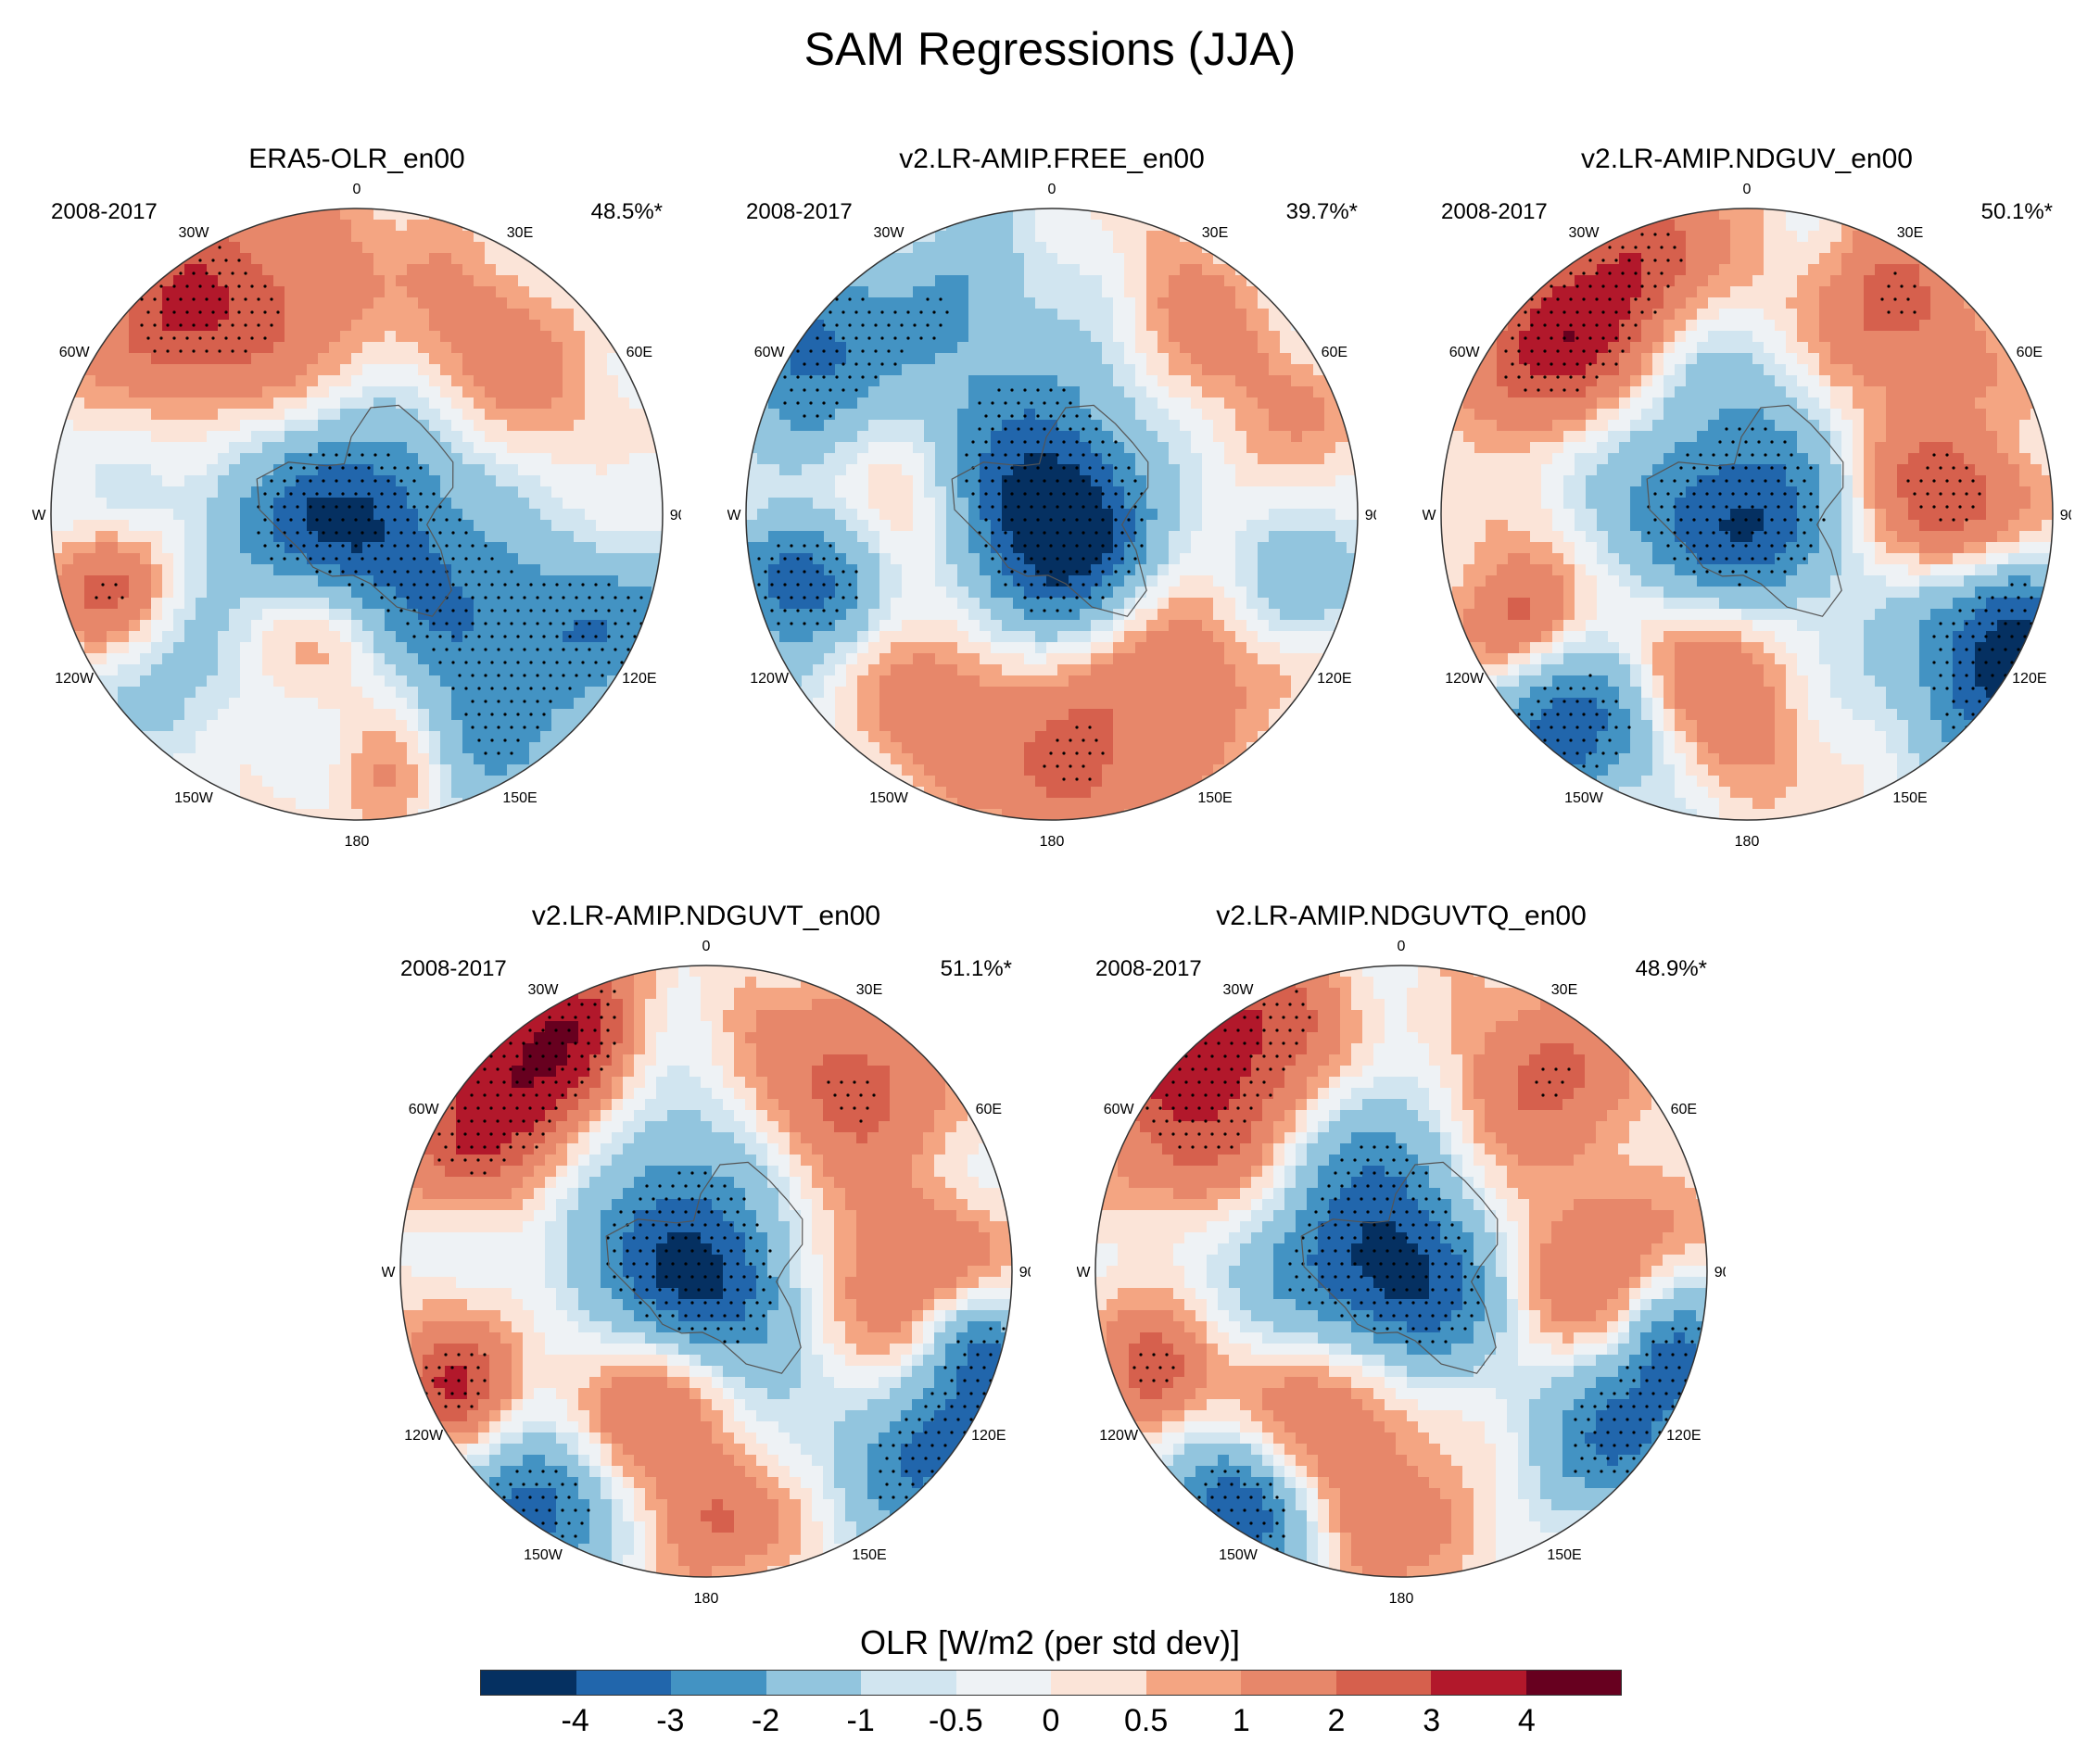 This screenshot has height=1754, width=2100. Describe the element at coordinates (1050, 49) in the screenshot. I see `figure-title: SAM Regressions (JJA)` at that location.